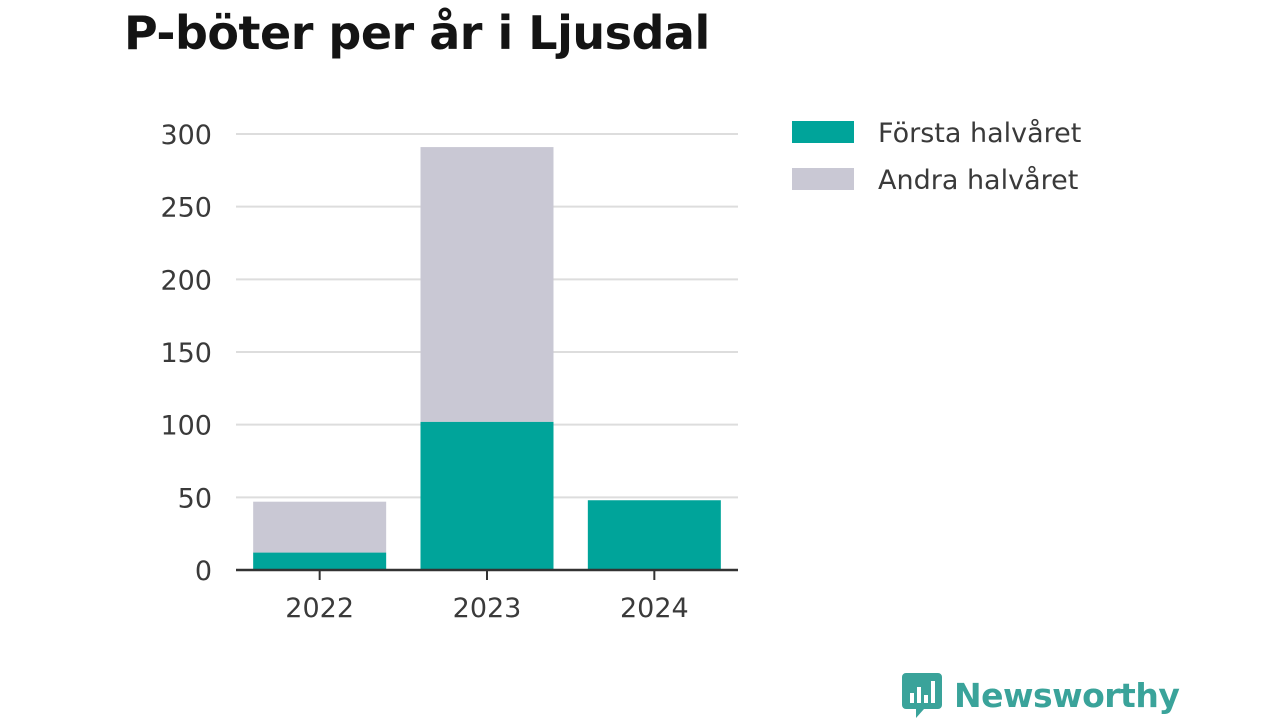 The height and width of the screenshot is (723, 1280). I want to click on legend-swatch-forsta, so click(823, 132).